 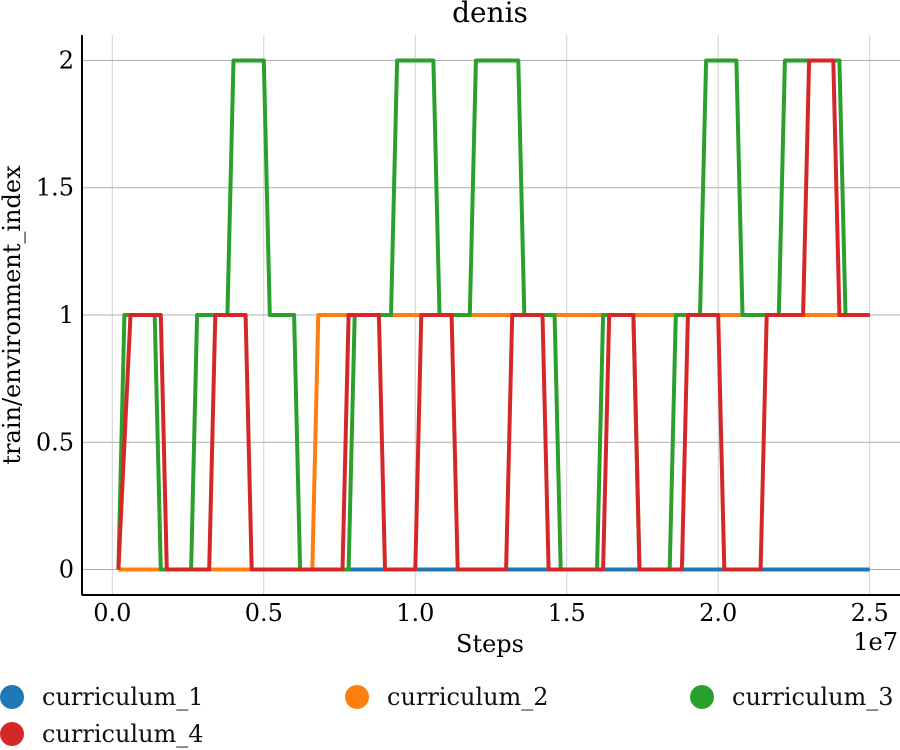 I want to click on y-tick-label: 1, so click(x=66, y=315).